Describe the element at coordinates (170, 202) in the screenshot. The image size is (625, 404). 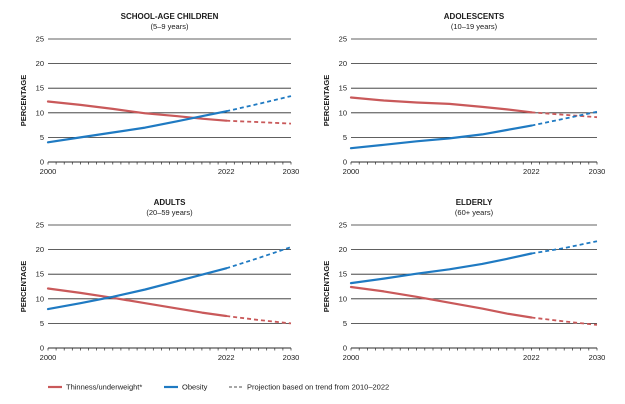
I see `chart-title: ADULTS` at that location.